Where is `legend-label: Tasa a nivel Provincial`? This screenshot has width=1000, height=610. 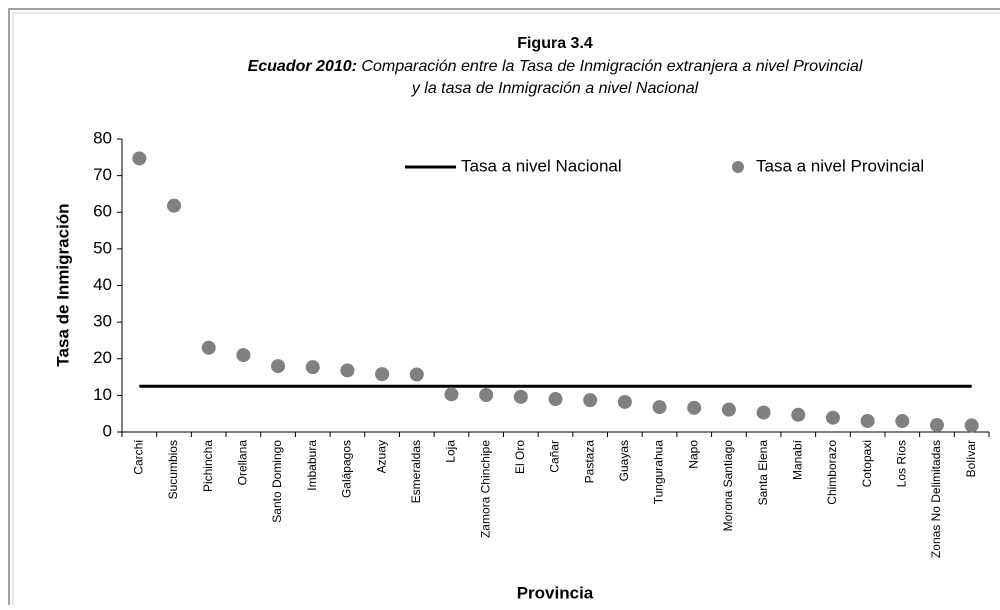
legend-label: Tasa a nivel Provincial is located at coordinates (840, 165).